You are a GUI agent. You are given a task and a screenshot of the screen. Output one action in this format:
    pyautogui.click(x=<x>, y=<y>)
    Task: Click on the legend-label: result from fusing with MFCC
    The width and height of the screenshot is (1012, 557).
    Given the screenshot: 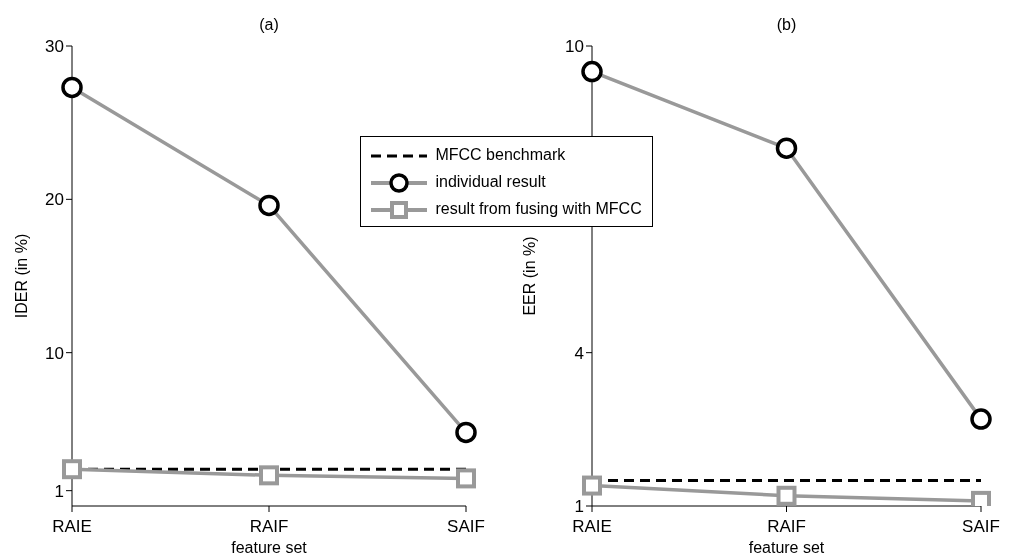 What is the action you would take?
    pyautogui.click(x=538, y=209)
    